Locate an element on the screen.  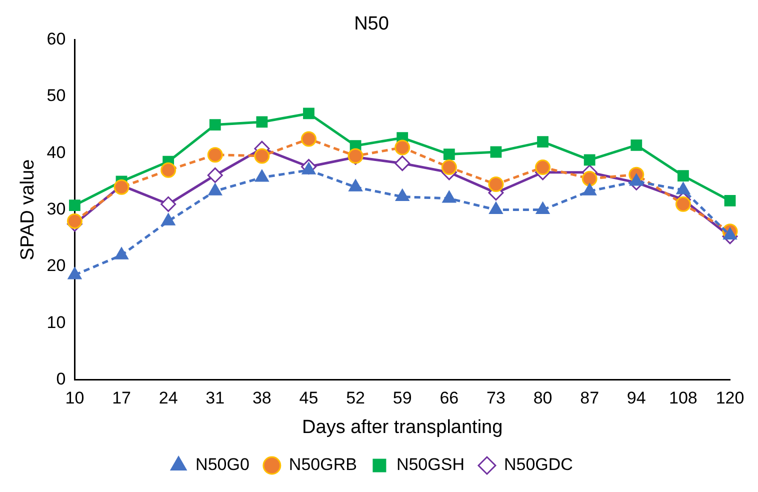
y-tick-label: 40 is located at coordinates (56, 152).